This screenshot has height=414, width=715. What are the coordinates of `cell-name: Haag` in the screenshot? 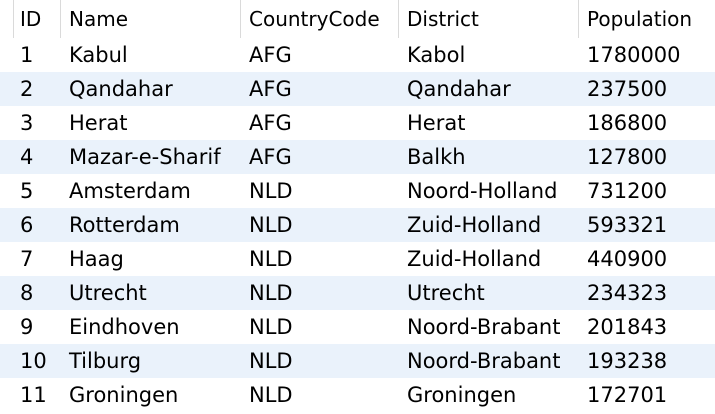 It's located at (96, 259).